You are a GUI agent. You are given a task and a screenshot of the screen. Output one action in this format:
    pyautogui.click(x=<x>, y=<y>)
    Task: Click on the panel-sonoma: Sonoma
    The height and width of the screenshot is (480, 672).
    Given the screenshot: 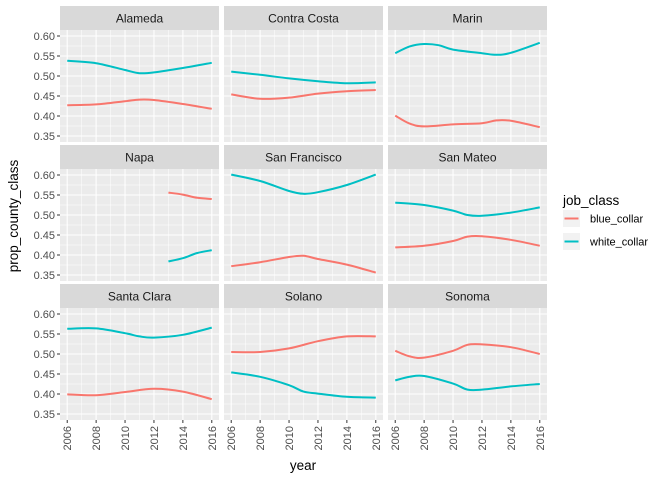 What is the action you would take?
    pyautogui.click(x=467, y=352)
    